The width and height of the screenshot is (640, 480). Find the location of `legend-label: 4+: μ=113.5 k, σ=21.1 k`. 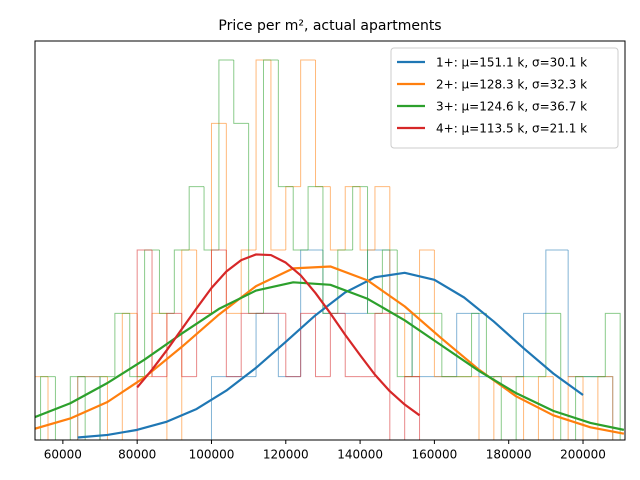

legend-label: 4+: μ=113.5 k, σ=21.1 k is located at coordinates (511, 129).